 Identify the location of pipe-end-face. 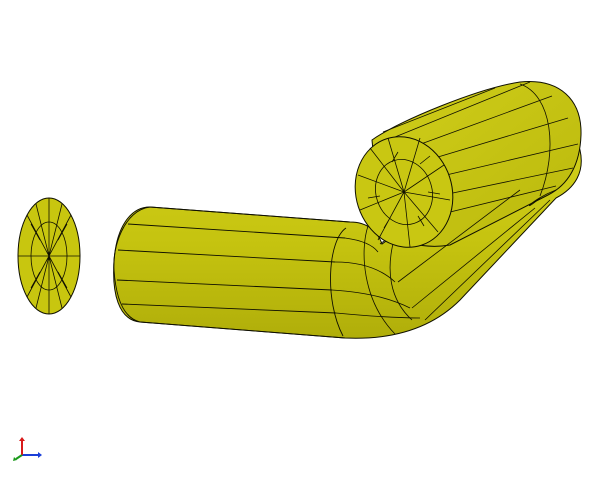
(404, 192).